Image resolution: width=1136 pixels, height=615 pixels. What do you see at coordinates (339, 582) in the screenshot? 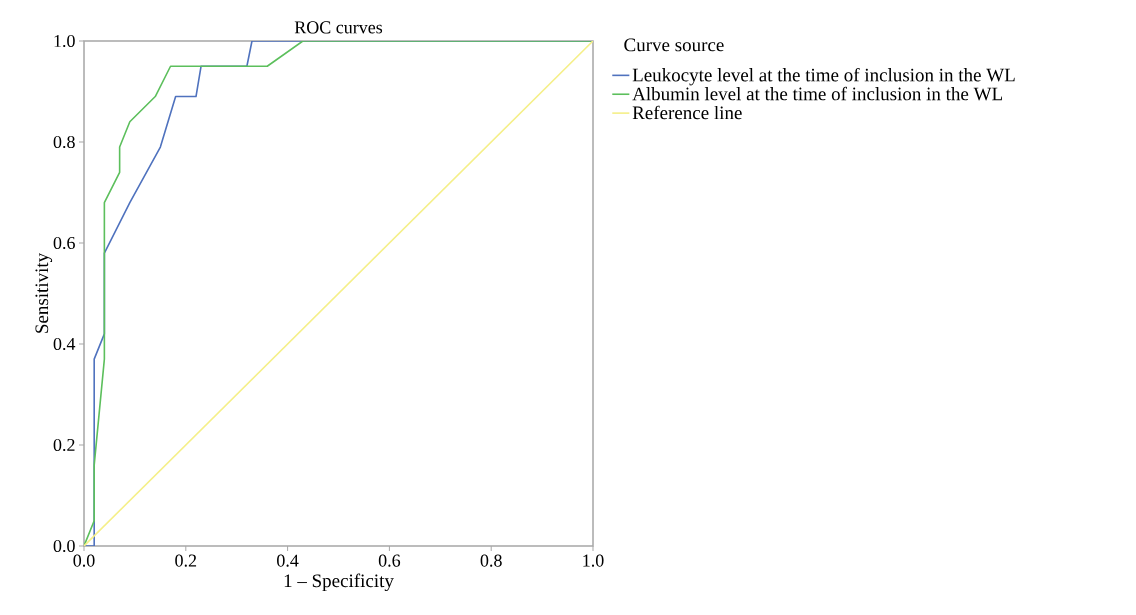
I see `x-axis-title: 1 – Specificity` at bounding box center [339, 582].